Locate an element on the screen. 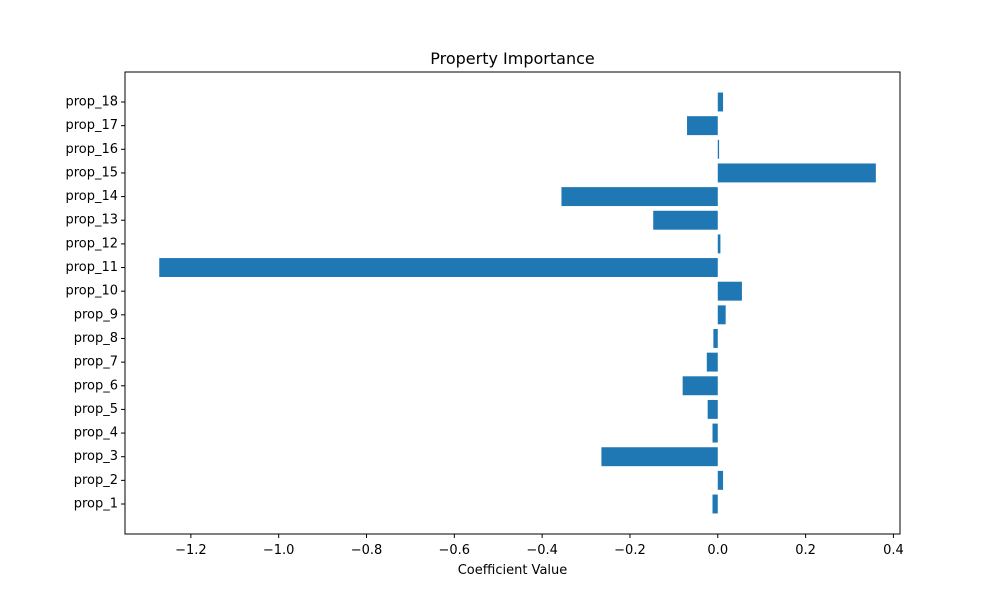 Image resolution: width=1000 pixels, height=600 pixels. x-axis-ticks: −1.2 −1.0 −0.8 −0.6 −0.4 −0.2 0.0 0.2 0.4 is located at coordinates (539, 546).